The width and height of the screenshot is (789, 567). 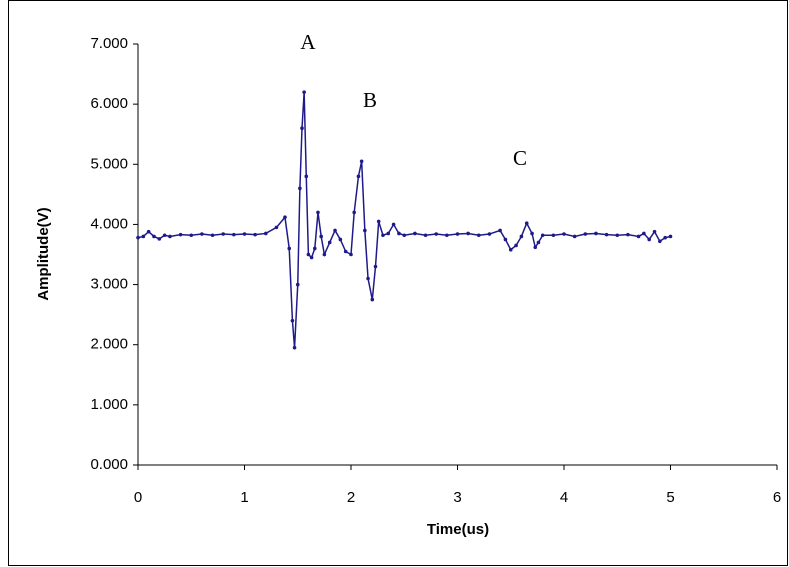 What do you see at coordinates (458, 529) in the screenshot?
I see `x-axis-label: Time(us)` at bounding box center [458, 529].